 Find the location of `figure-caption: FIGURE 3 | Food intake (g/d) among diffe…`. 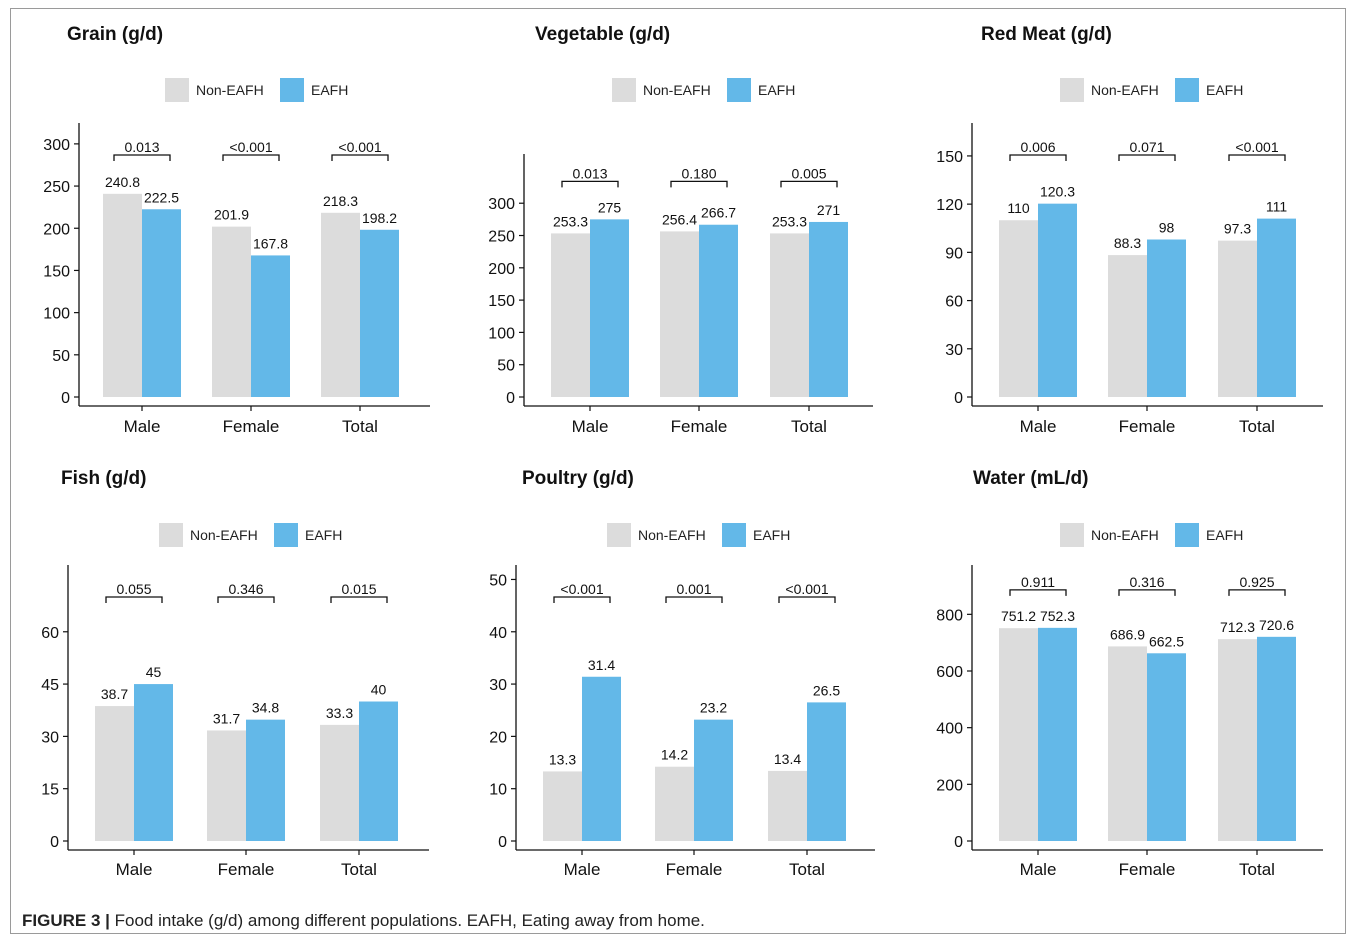

figure-caption: FIGURE 3 | Food intake (g/d) among diffe… is located at coordinates (363, 921).